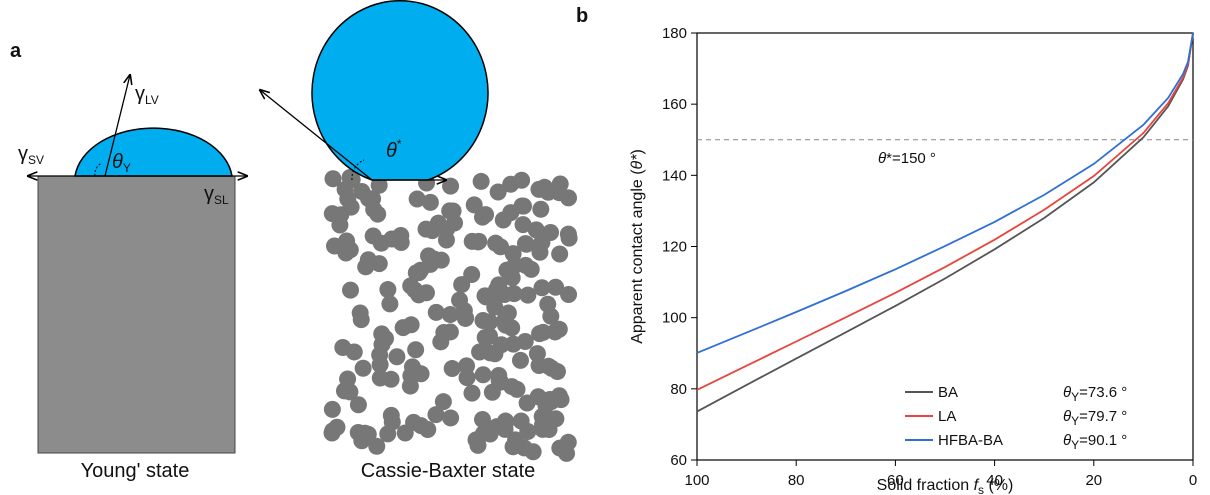 This screenshot has width=1210, height=495. I want to click on gamma-sv: γSV, so click(31, 155).